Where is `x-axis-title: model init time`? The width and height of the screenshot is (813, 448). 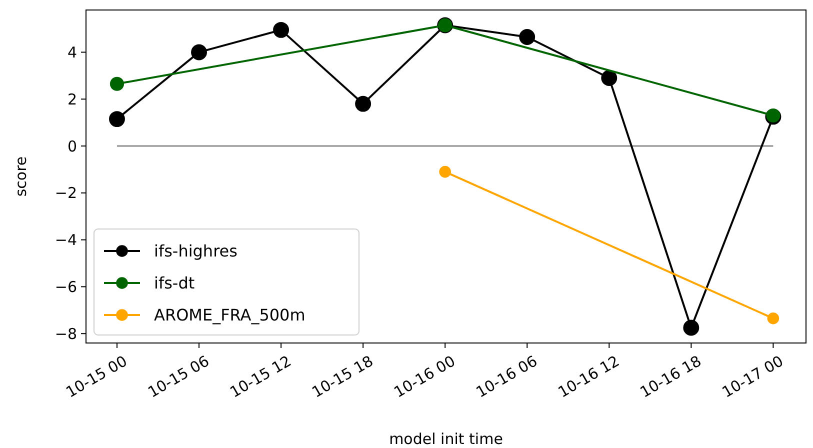 x-axis-title: model init time is located at coordinates (446, 439).